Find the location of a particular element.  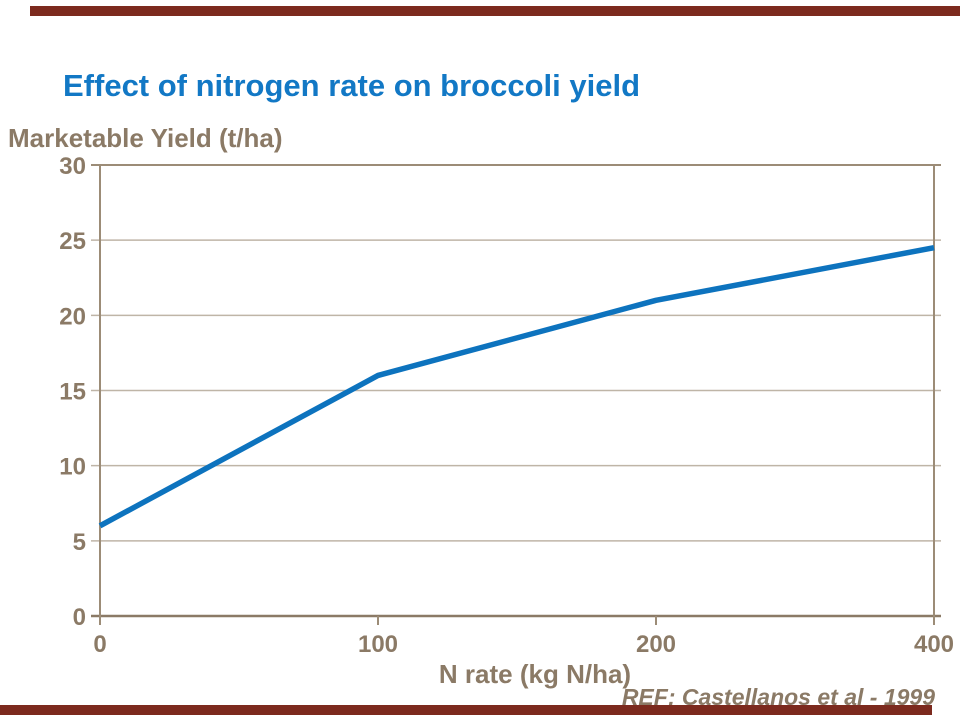

y-tick-label: 30 is located at coordinates (72, 166).